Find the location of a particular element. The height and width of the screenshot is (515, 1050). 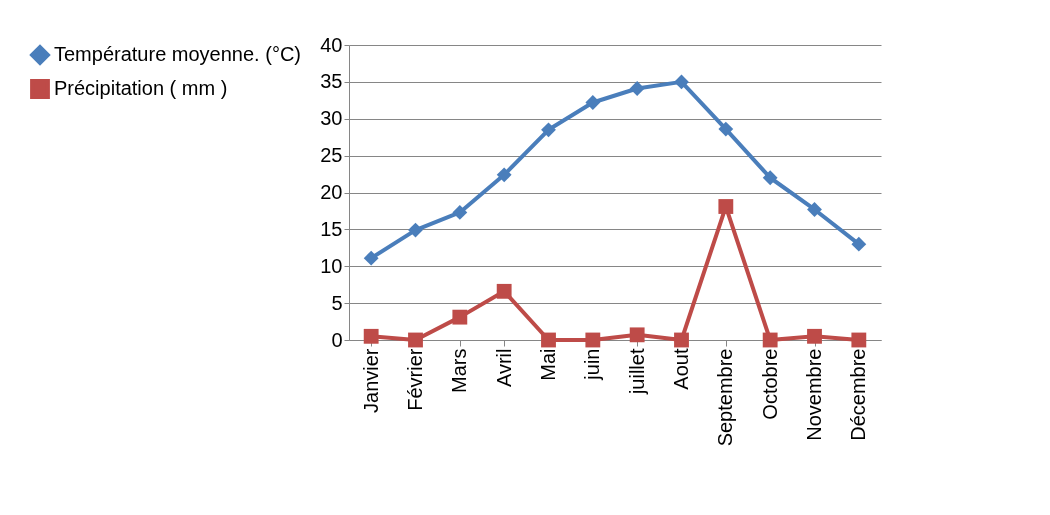

x-tick-label: Aout is located at coordinates (681, 369).